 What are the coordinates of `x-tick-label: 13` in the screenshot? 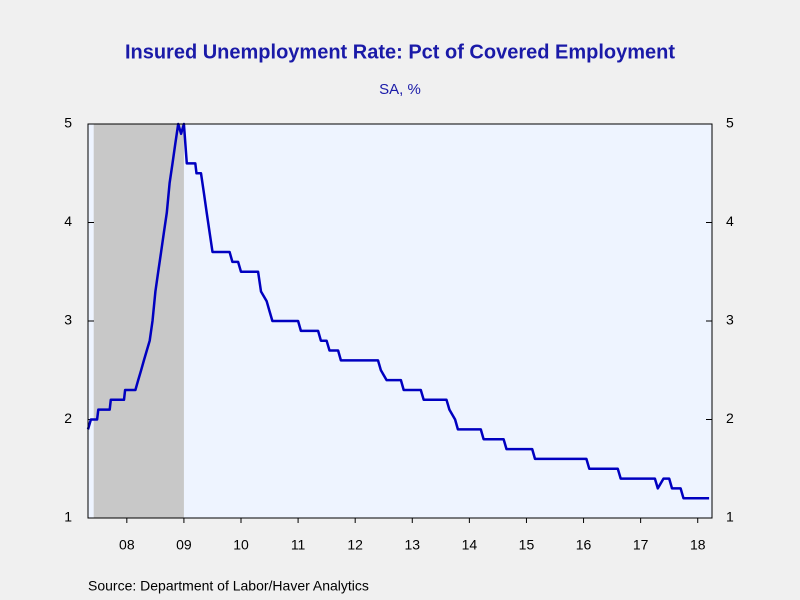 It's located at (412, 545).